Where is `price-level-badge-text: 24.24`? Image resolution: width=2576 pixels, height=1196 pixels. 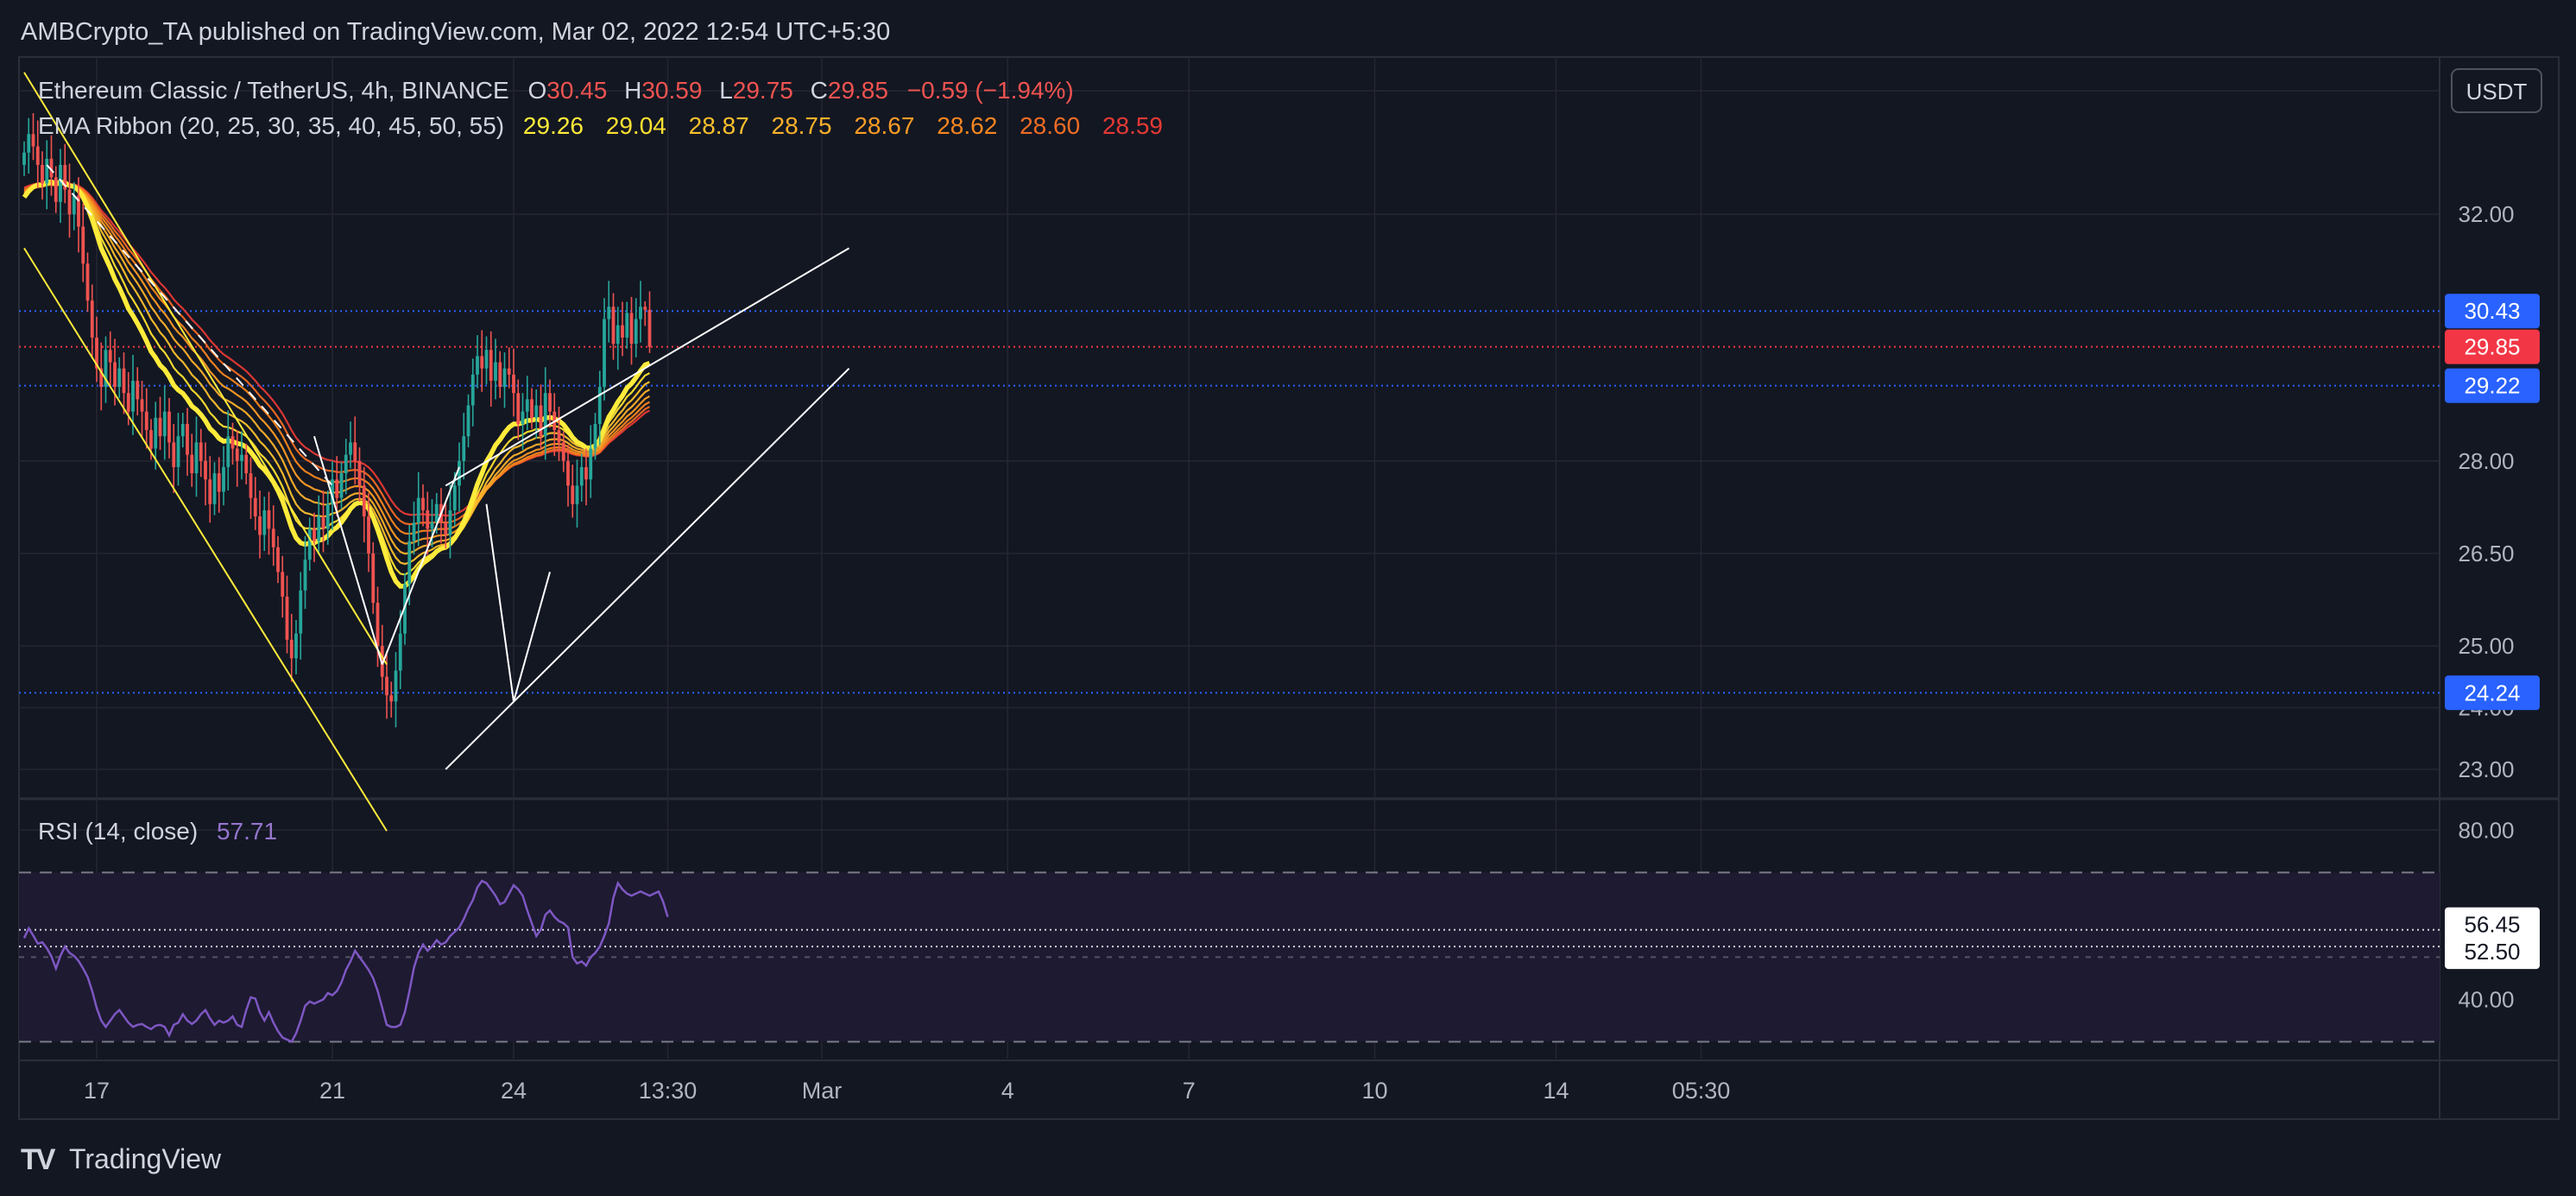
price-level-badge-text: 24.24 is located at coordinates (2492, 693).